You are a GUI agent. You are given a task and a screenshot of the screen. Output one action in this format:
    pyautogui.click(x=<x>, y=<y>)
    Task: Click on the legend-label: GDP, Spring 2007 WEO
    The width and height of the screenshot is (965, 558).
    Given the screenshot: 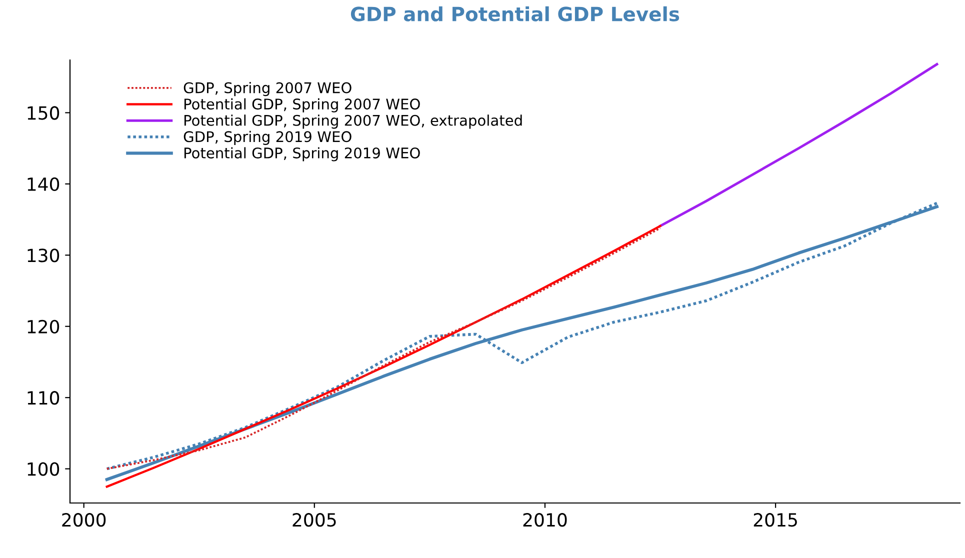 What is the action you would take?
    pyautogui.click(x=268, y=89)
    